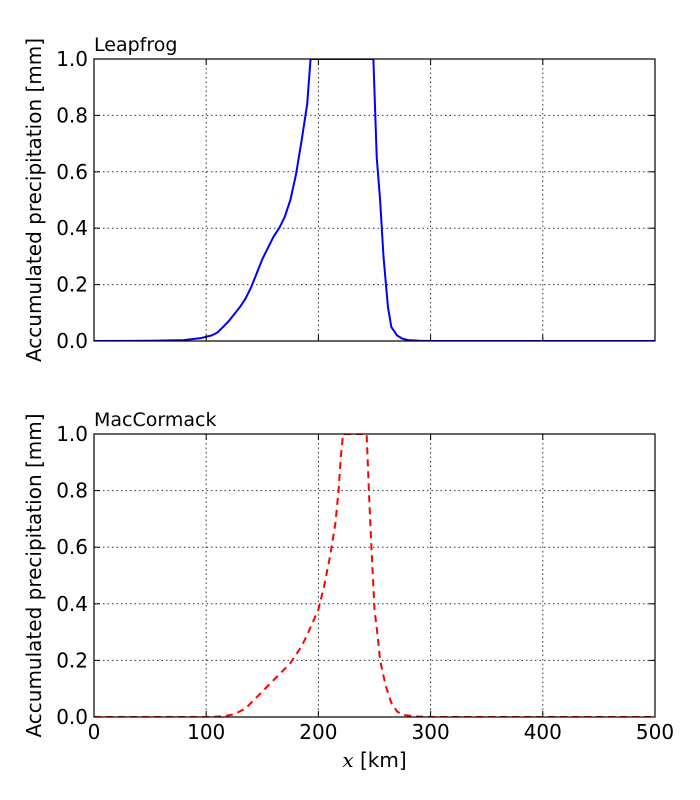 The width and height of the screenshot is (700, 800). What do you see at coordinates (94, 732) in the screenshot?
I see `x-tick-label: 0` at bounding box center [94, 732].